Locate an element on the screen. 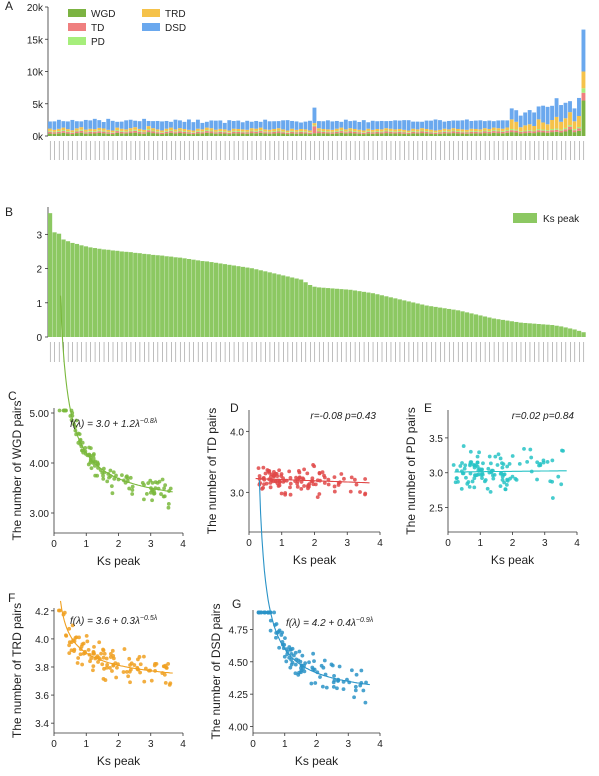  y-tick-label: 3.6 is located at coordinates (42, 696).